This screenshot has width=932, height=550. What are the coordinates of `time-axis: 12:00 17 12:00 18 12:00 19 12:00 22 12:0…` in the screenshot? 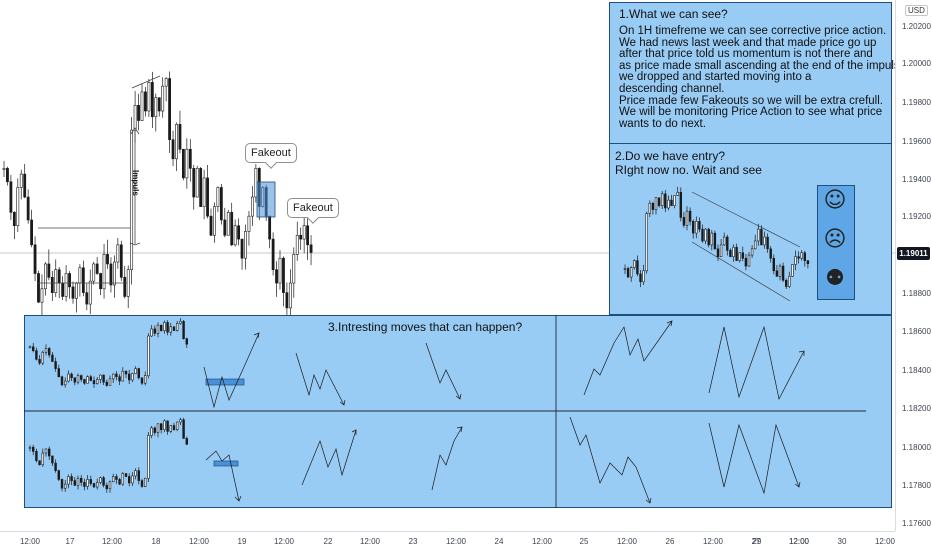 It's located at (447, 540).